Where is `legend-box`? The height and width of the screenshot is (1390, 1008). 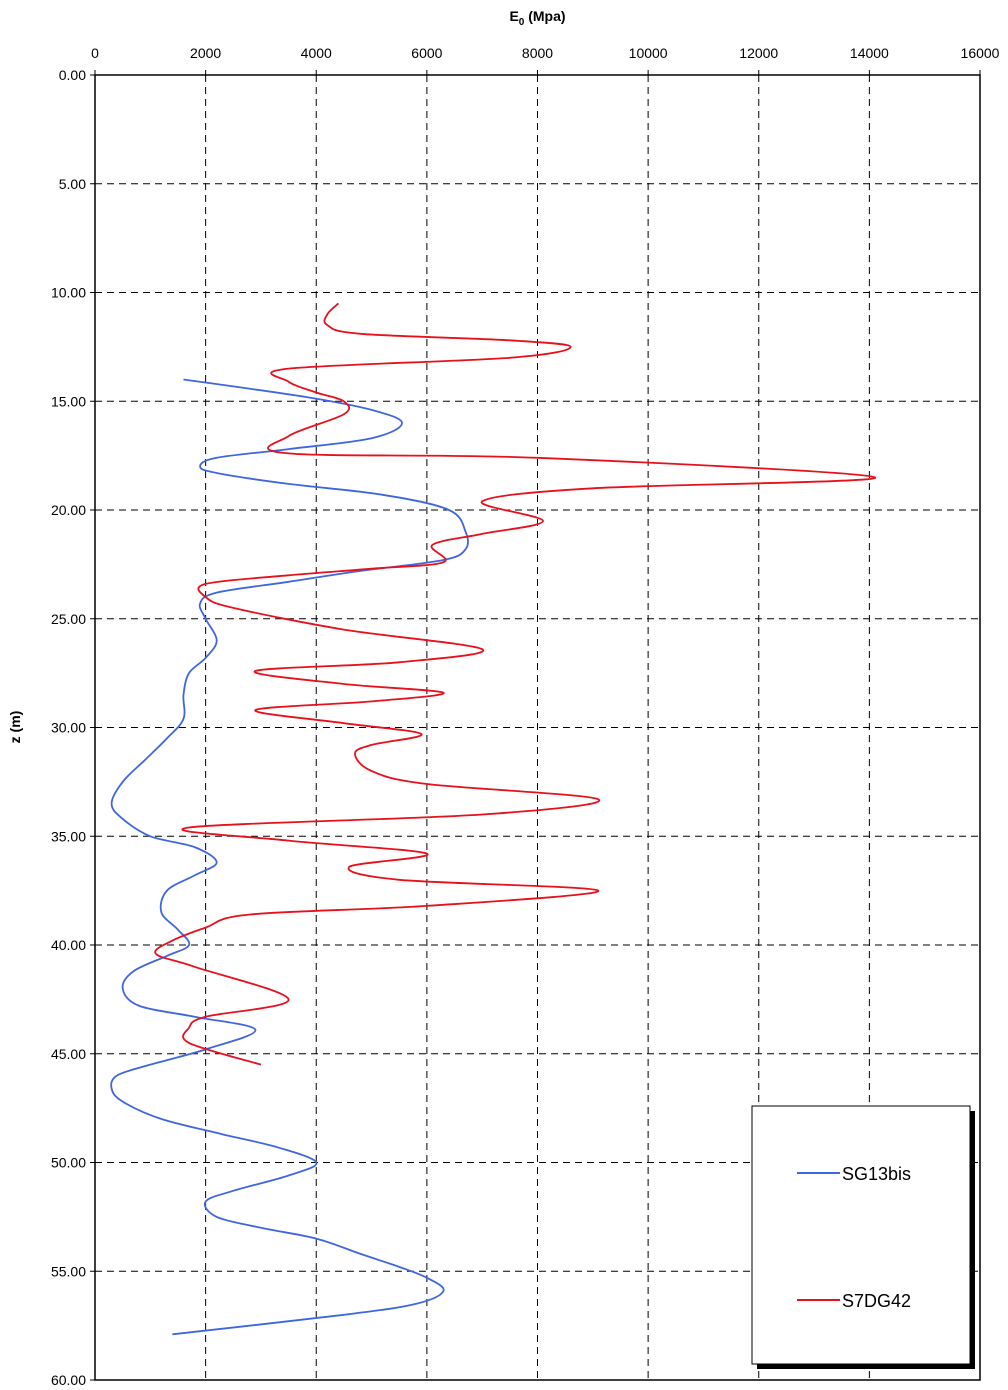 legend-box is located at coordinates (861, 1235).